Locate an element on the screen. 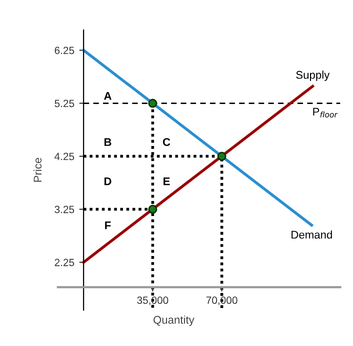 The height and width of the screenshot is (346, 353). y-axis-title: Price is located at coordinates (37, 170).